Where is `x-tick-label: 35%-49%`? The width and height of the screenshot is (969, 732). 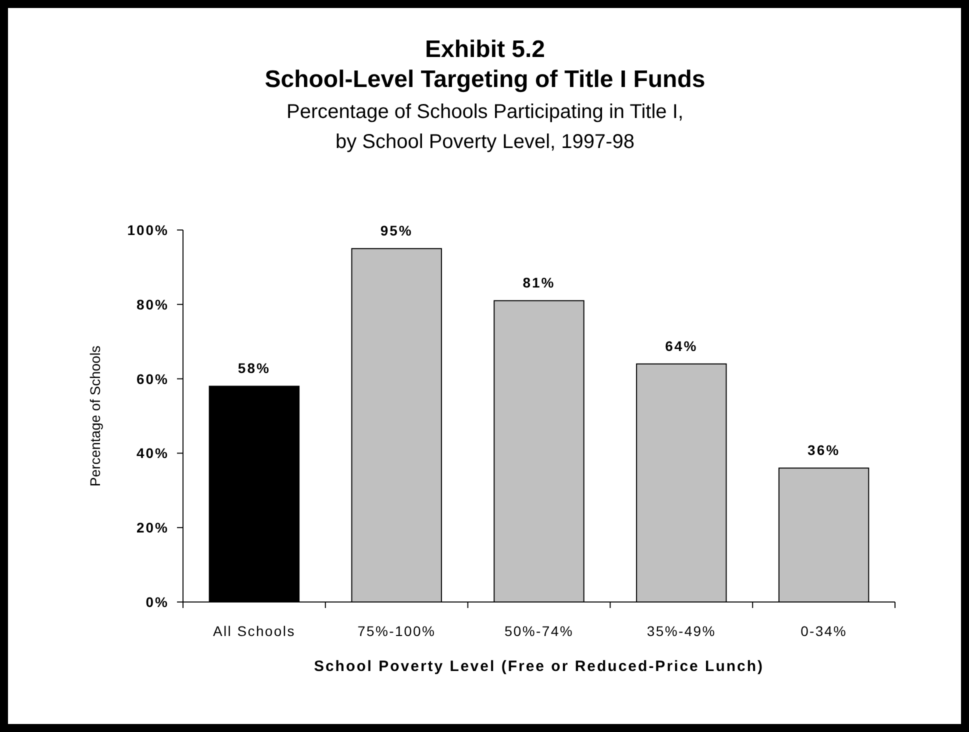
x-tick-label: 35%-49% is located at coordinates (681, 631).